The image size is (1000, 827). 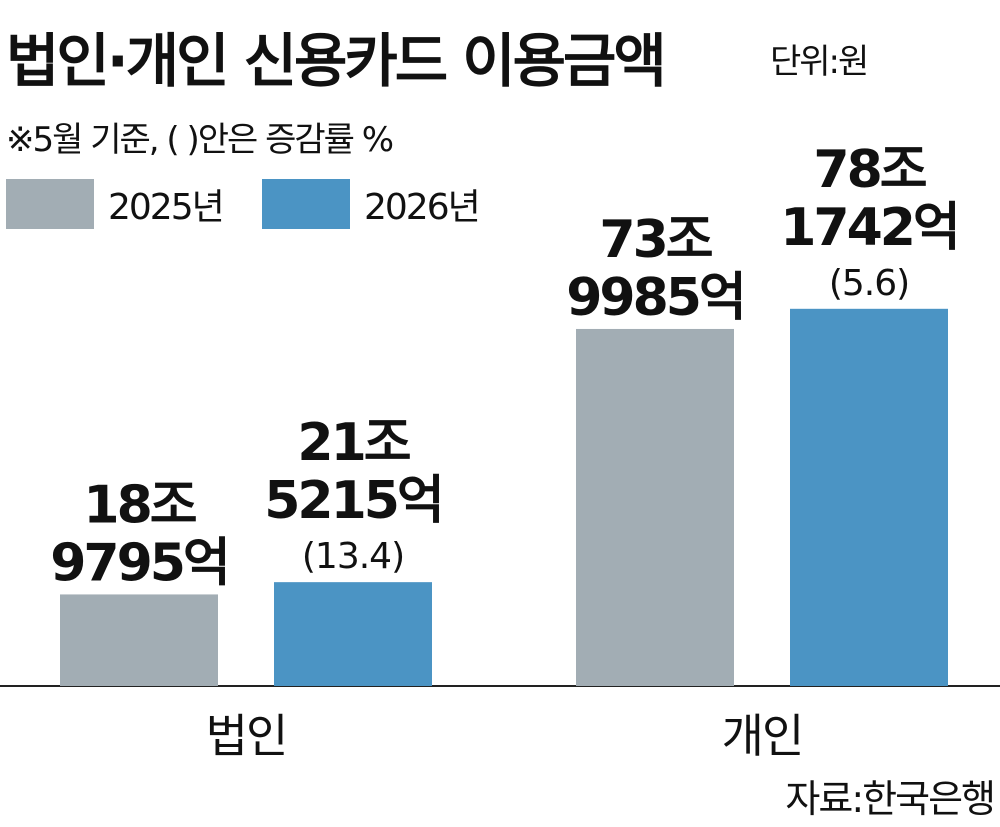 What do you see at coordinates (139, 505) in the screenshot?
I see `value-label-법인-2025년-0: 18조` at bounding box center [139, 505].